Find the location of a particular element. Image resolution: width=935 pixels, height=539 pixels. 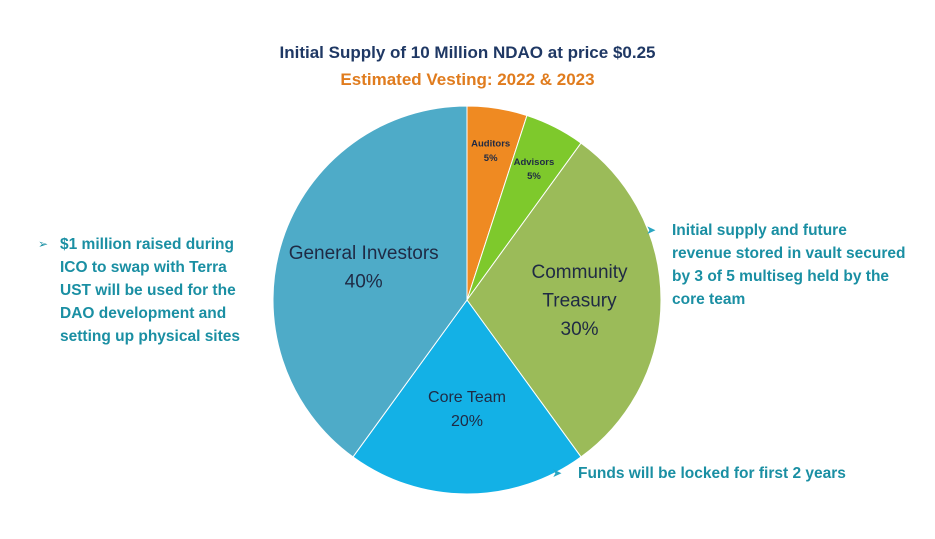

slice-label-advisors: Advisors 5% is located at coordinates (534, 169).